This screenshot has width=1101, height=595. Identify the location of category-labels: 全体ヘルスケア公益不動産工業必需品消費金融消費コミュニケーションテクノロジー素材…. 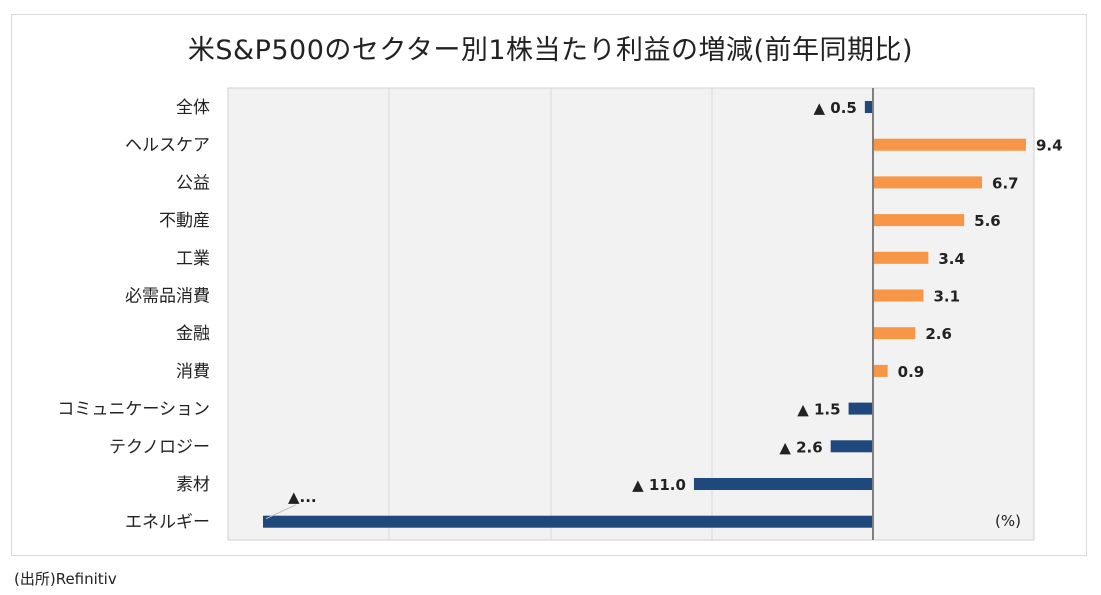
(133, 315).